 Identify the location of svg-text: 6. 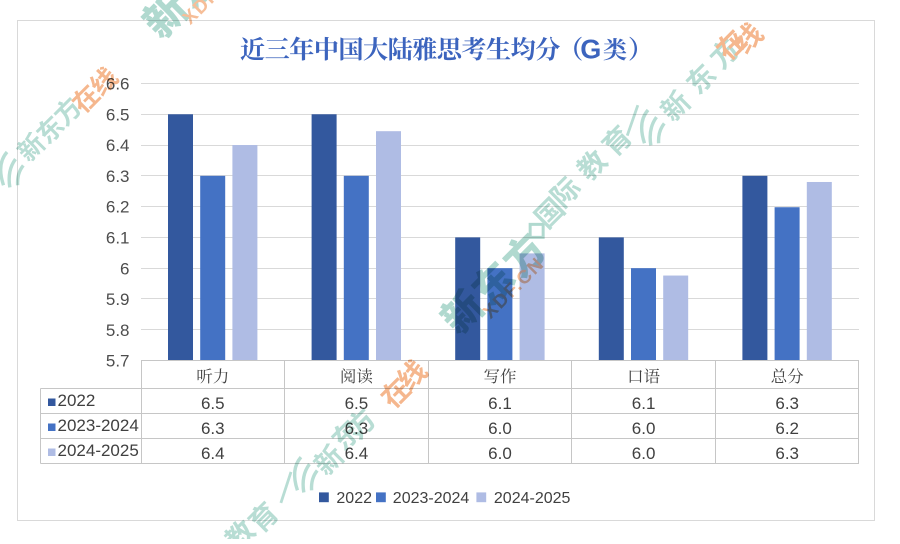
(124, 268).